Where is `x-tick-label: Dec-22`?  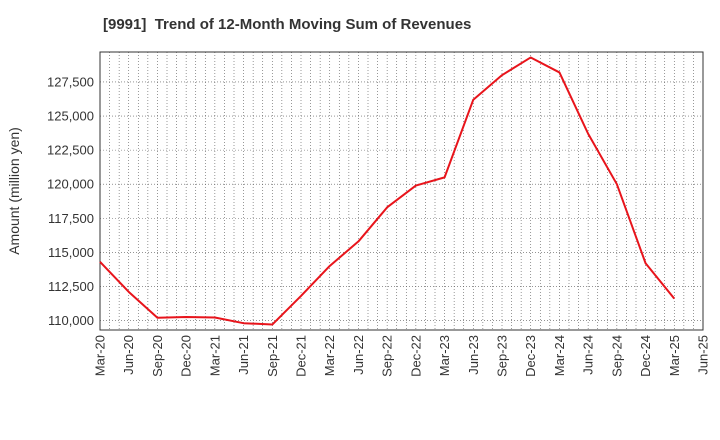 x-tick-label: Dec-22 is located at coordinates (415, 356).